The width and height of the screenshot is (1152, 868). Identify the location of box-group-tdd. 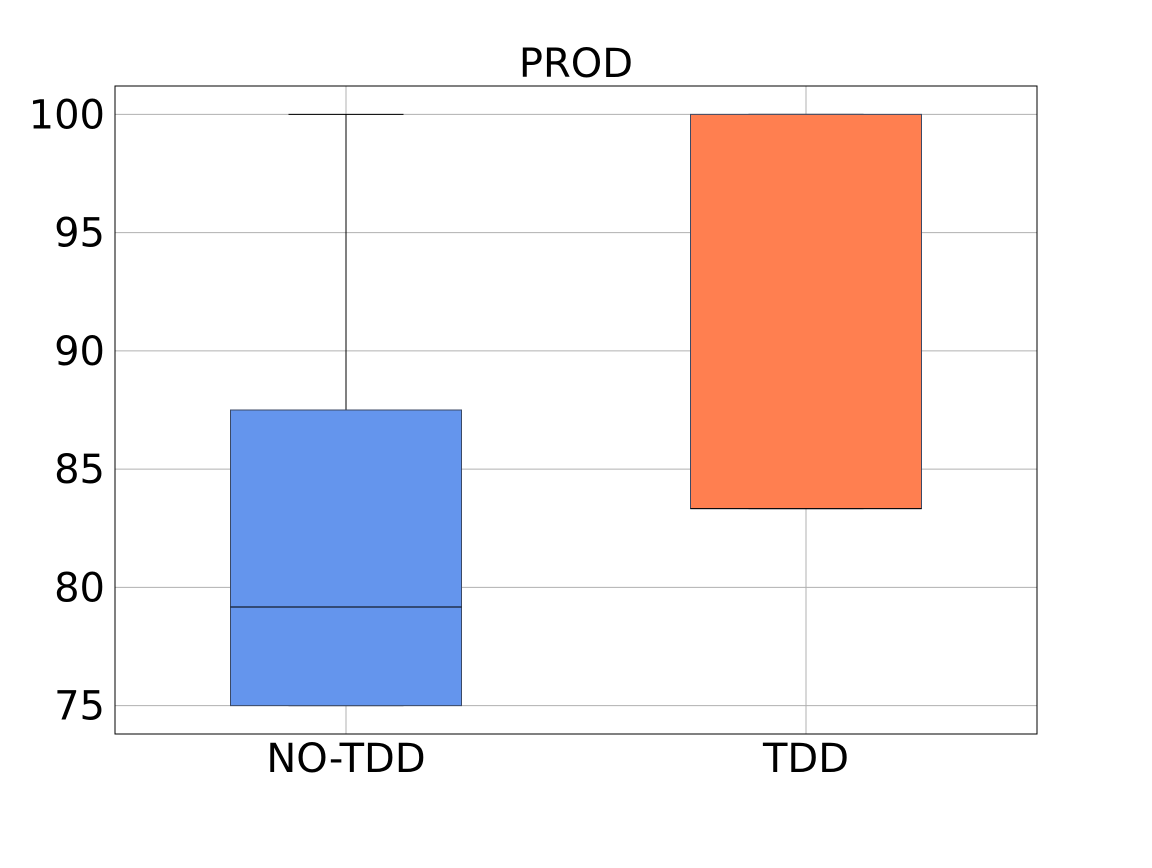
(806, 311).